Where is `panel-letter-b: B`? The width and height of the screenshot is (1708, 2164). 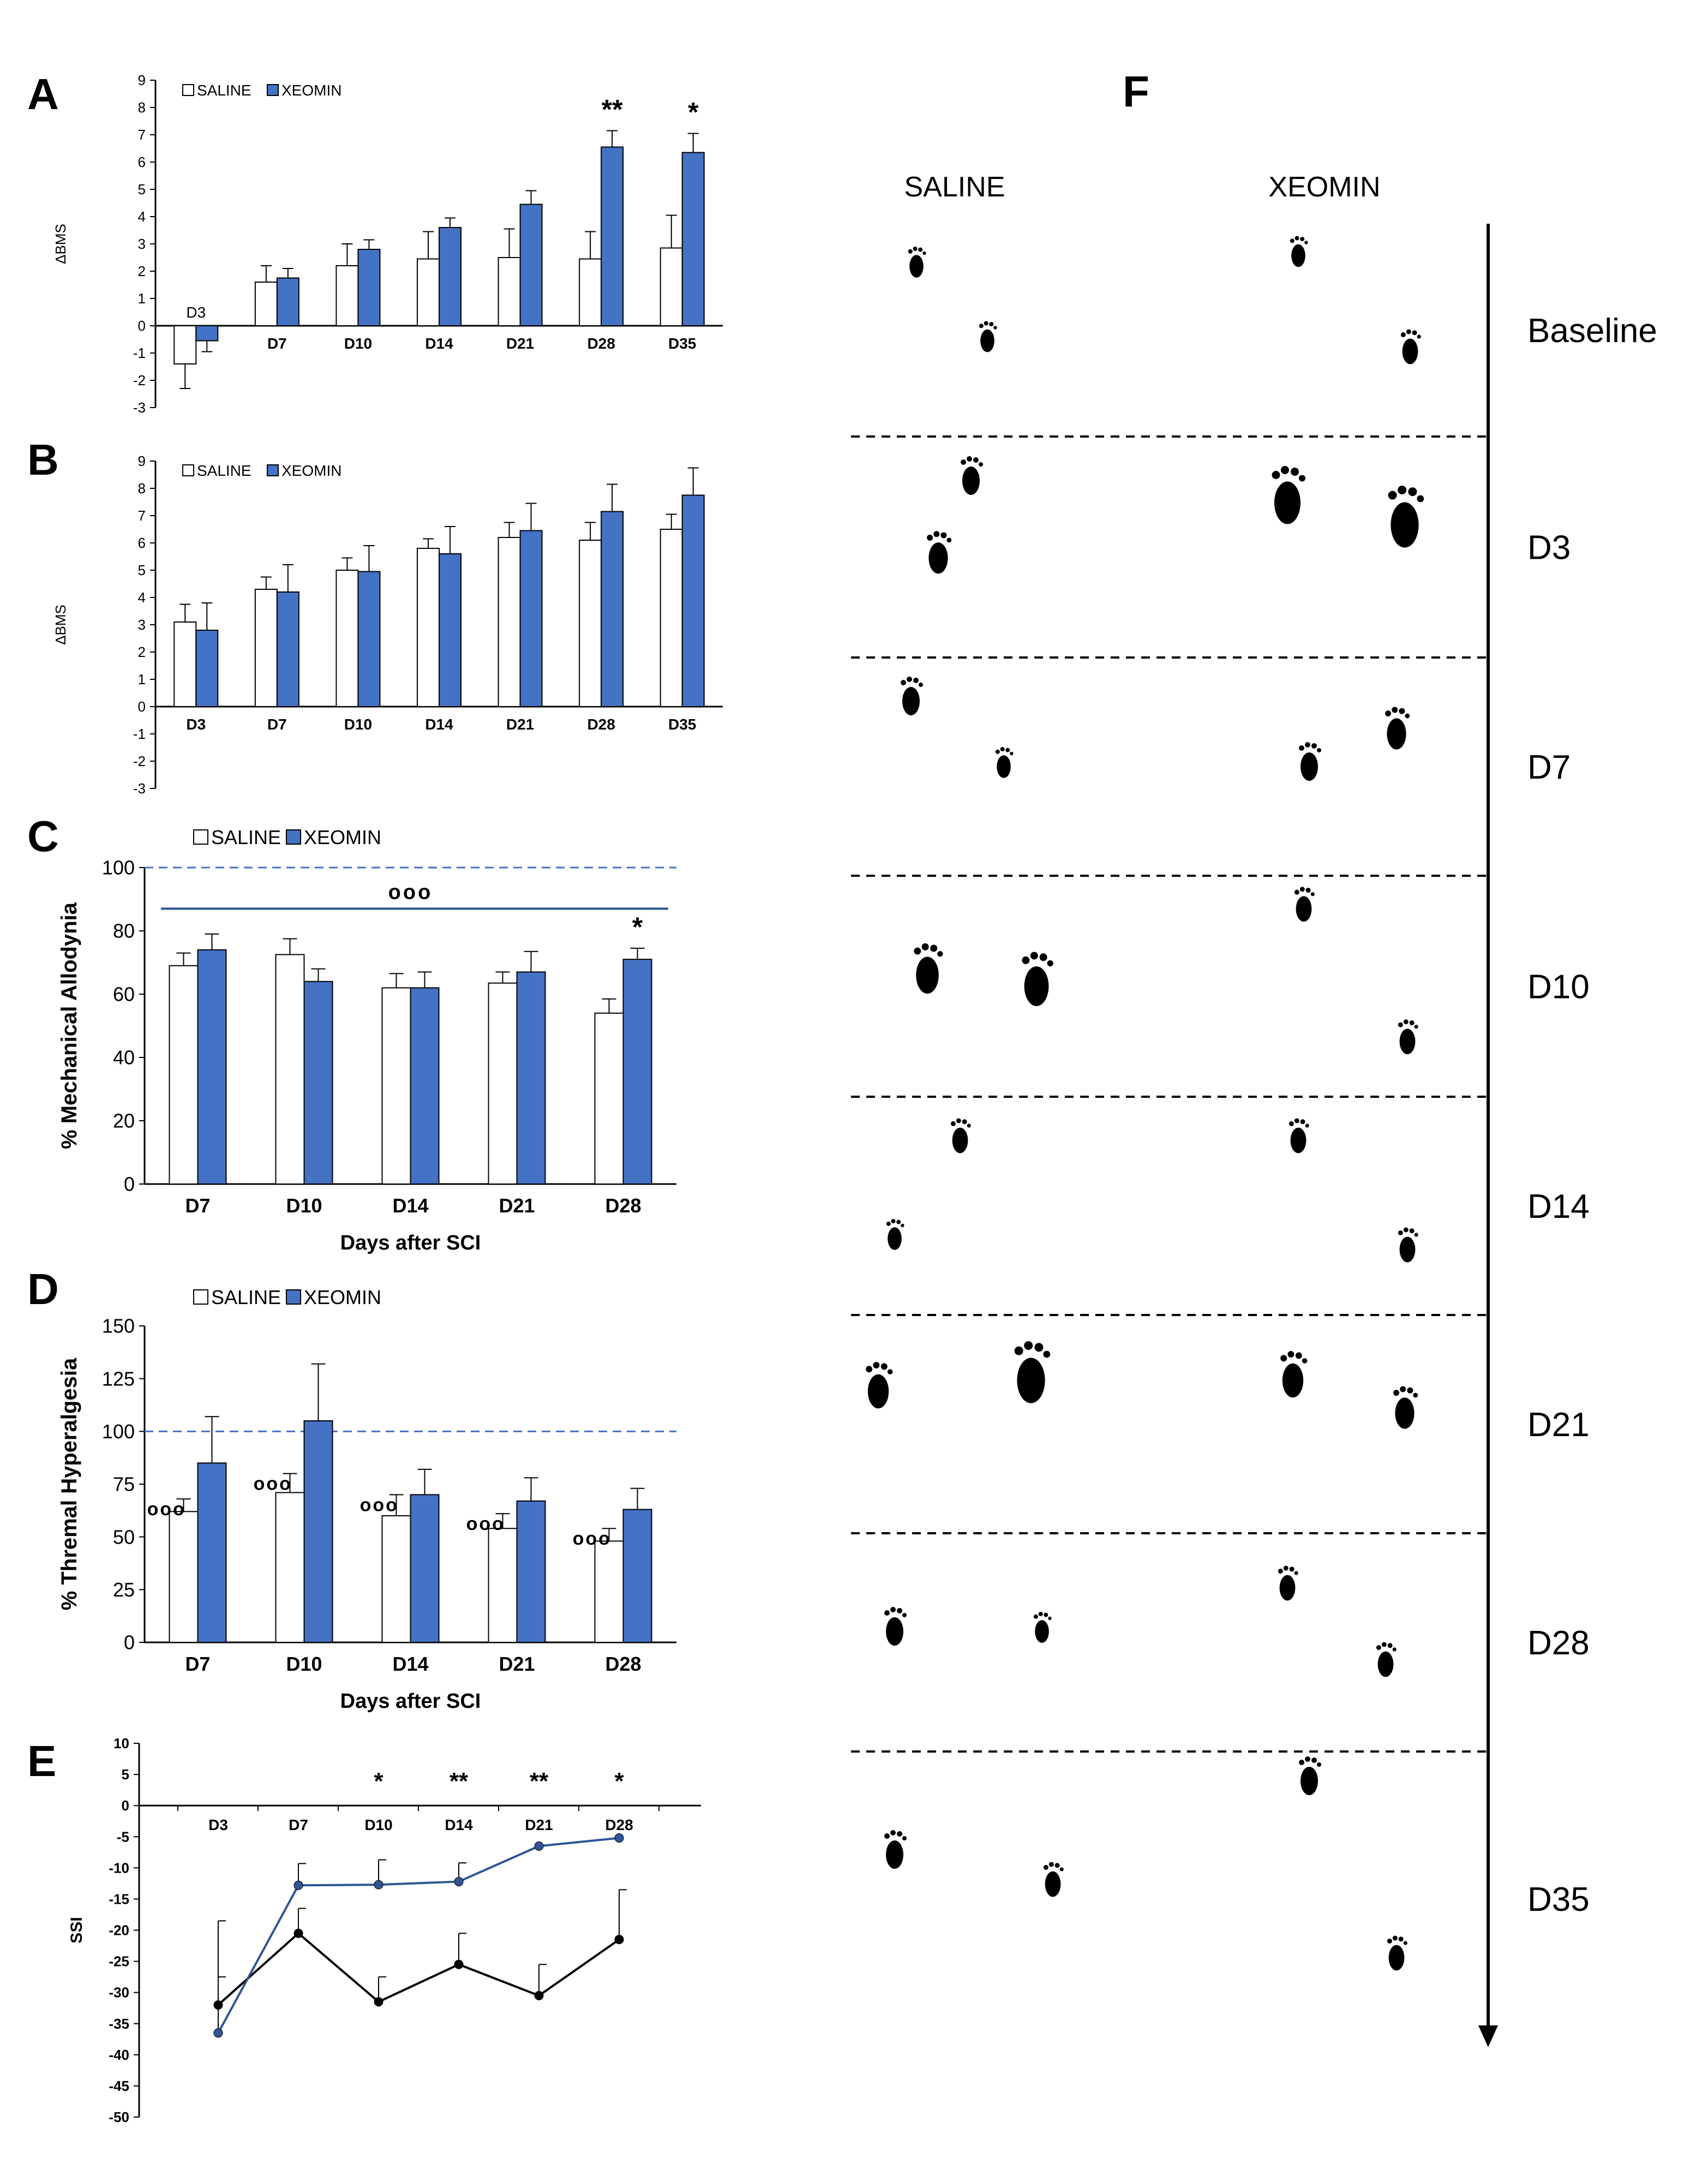
panel-letter-b: B is located at coordinates (43, 459).